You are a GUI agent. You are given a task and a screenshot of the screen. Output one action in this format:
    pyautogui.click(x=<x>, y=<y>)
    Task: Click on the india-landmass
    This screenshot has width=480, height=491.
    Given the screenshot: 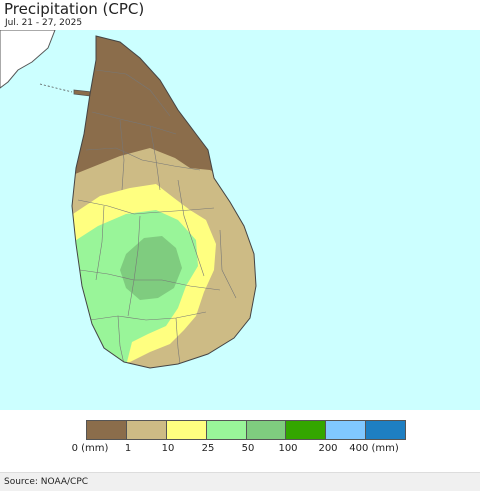 What is the action you would take?
    pyautogui.click(x=28, y=59)
    